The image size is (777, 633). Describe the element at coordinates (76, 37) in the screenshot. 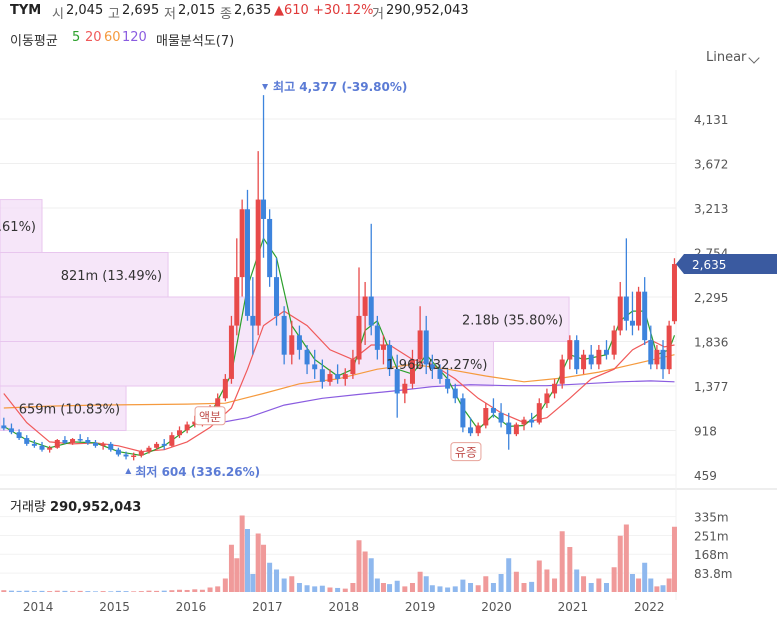

I see `ma5-label: 5` at that location.